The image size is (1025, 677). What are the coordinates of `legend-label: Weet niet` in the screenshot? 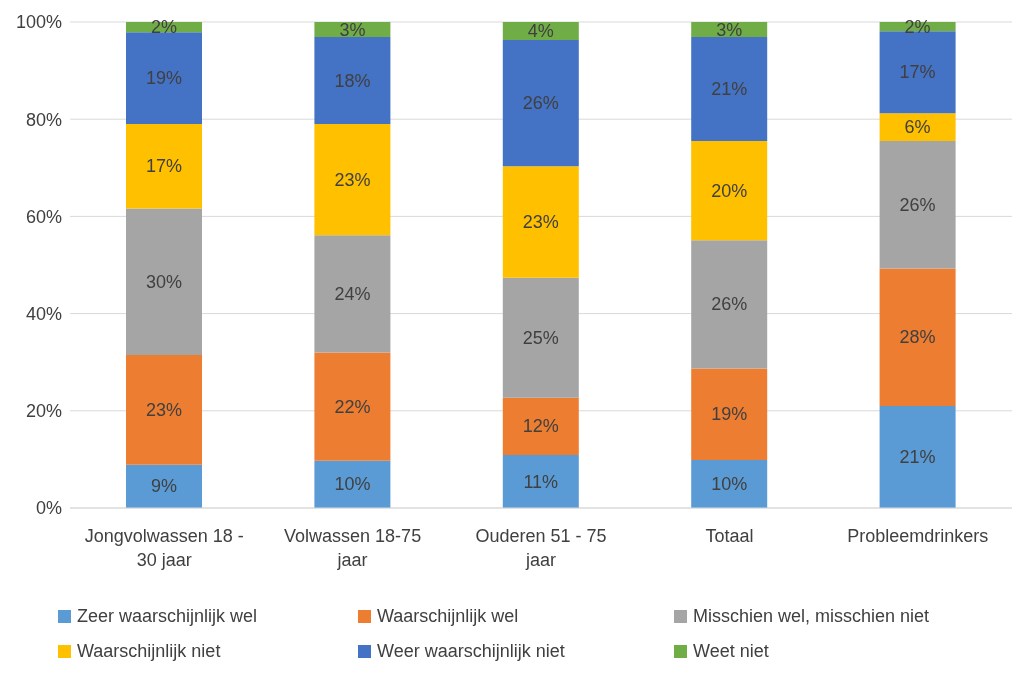 It's located at (731, 651).